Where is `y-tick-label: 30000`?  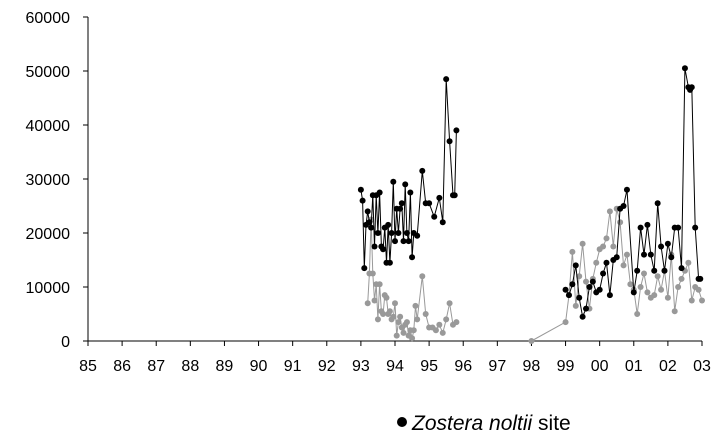 y-tick-label: 30000 is located at coordinates (48, 180).